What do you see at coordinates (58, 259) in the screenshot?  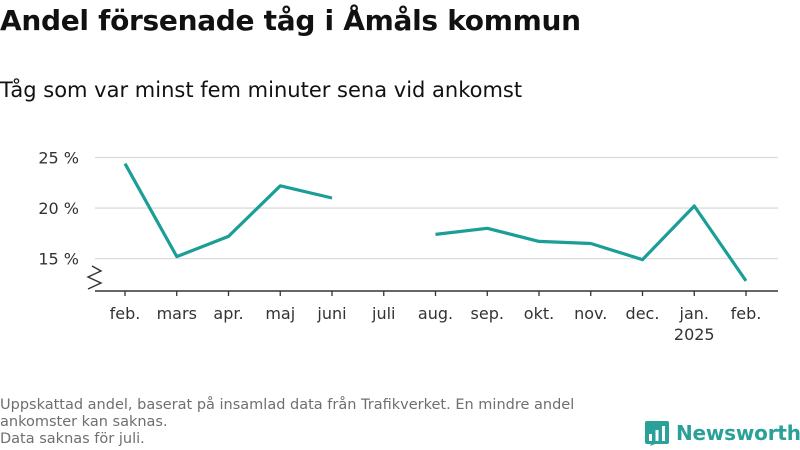 I see `y-tick-label: 15 %` at bounding box center [58, 259].